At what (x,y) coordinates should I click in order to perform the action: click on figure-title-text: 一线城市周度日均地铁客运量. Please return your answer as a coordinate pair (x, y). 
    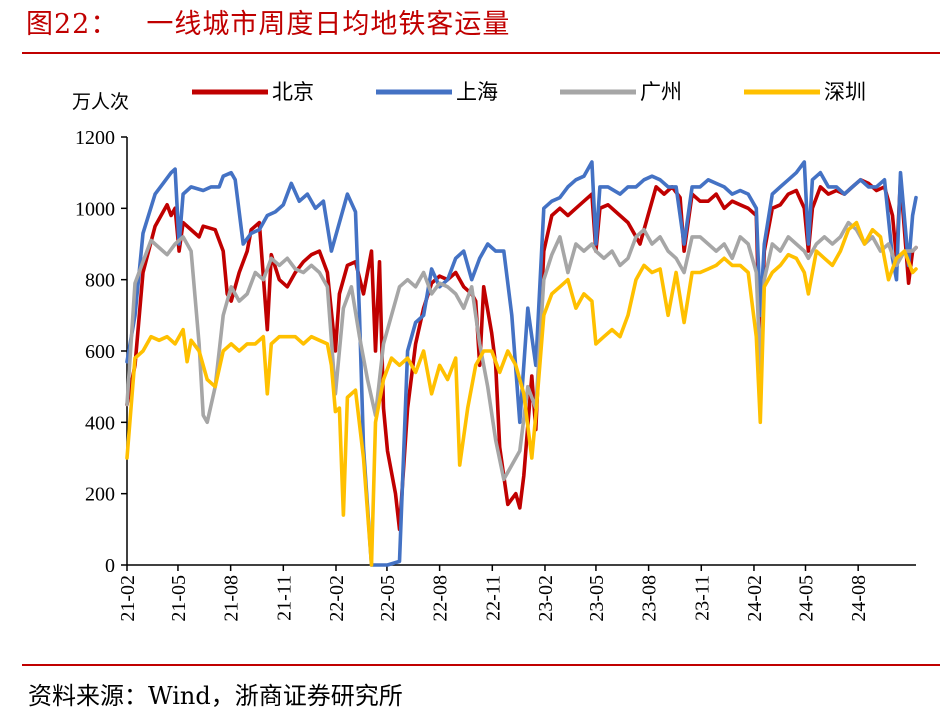
    Looking at the image, I should click on (328, 24).